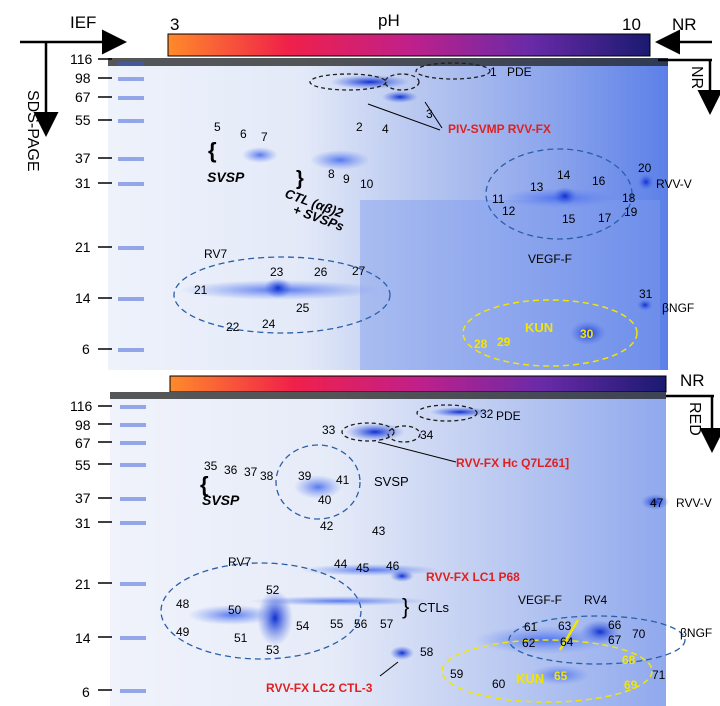  I want to click on spot-13: 13, so click(537, 187).